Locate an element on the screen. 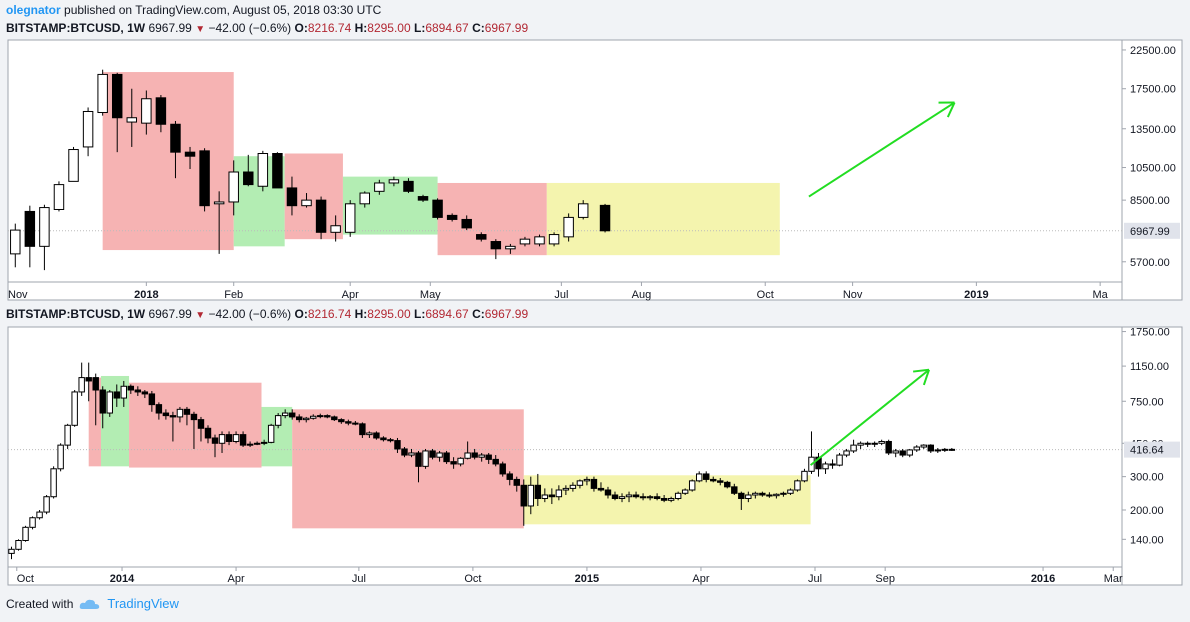 The width and height of the screenshot is (1190, 622). x-tick-label: Feb is located at coordinates (233, 295).